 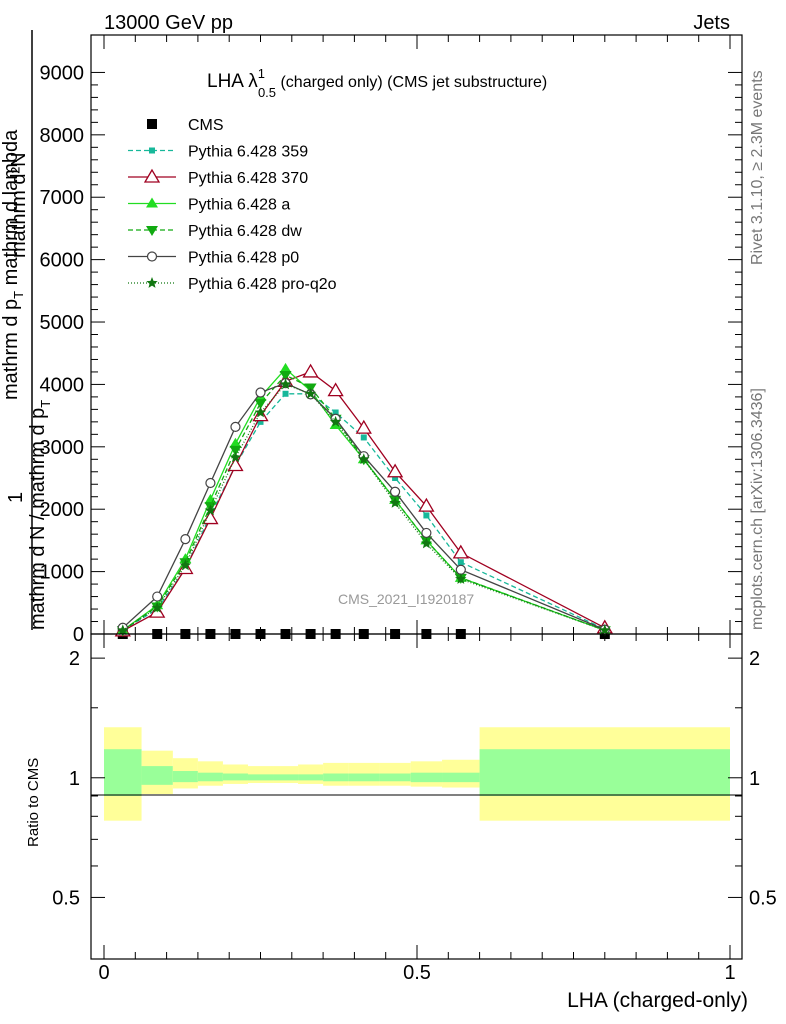 What do you see at coordinates (33, 802) in the screenshot?
I see `ratio-axis-label: Ratio to CMS` at bounding box center [33, 802].